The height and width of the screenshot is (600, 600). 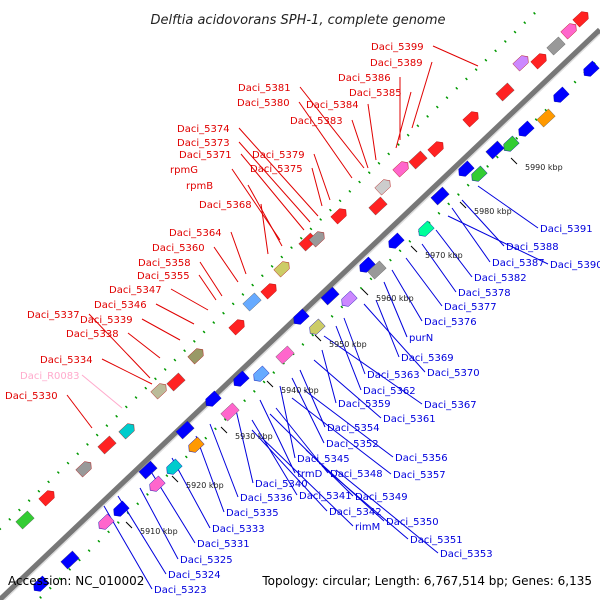 I want to click on gene-label-reverse: Daci_5382, so click(x=500, y=278).